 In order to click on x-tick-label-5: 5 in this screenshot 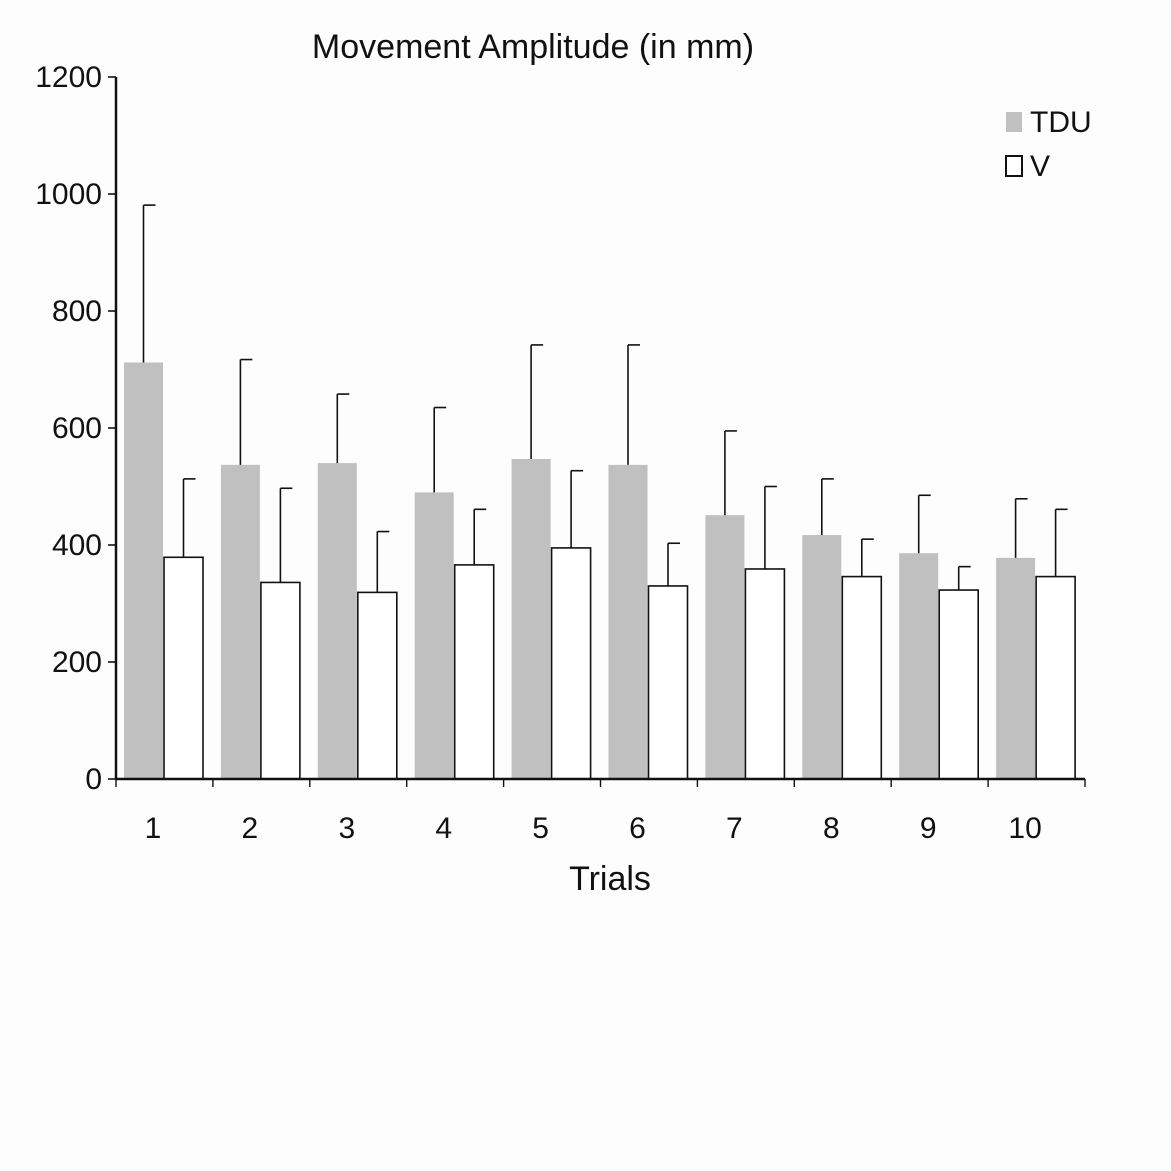, I will do `click(540, 828)`.